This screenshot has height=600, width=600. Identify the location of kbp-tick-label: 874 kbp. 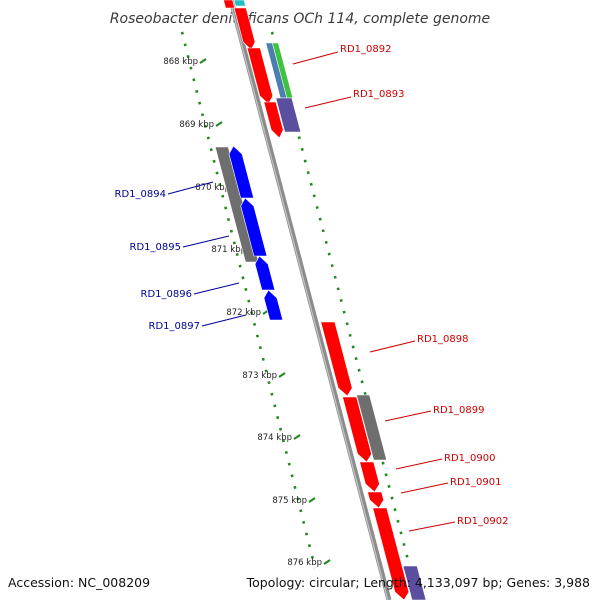
(274, 438).